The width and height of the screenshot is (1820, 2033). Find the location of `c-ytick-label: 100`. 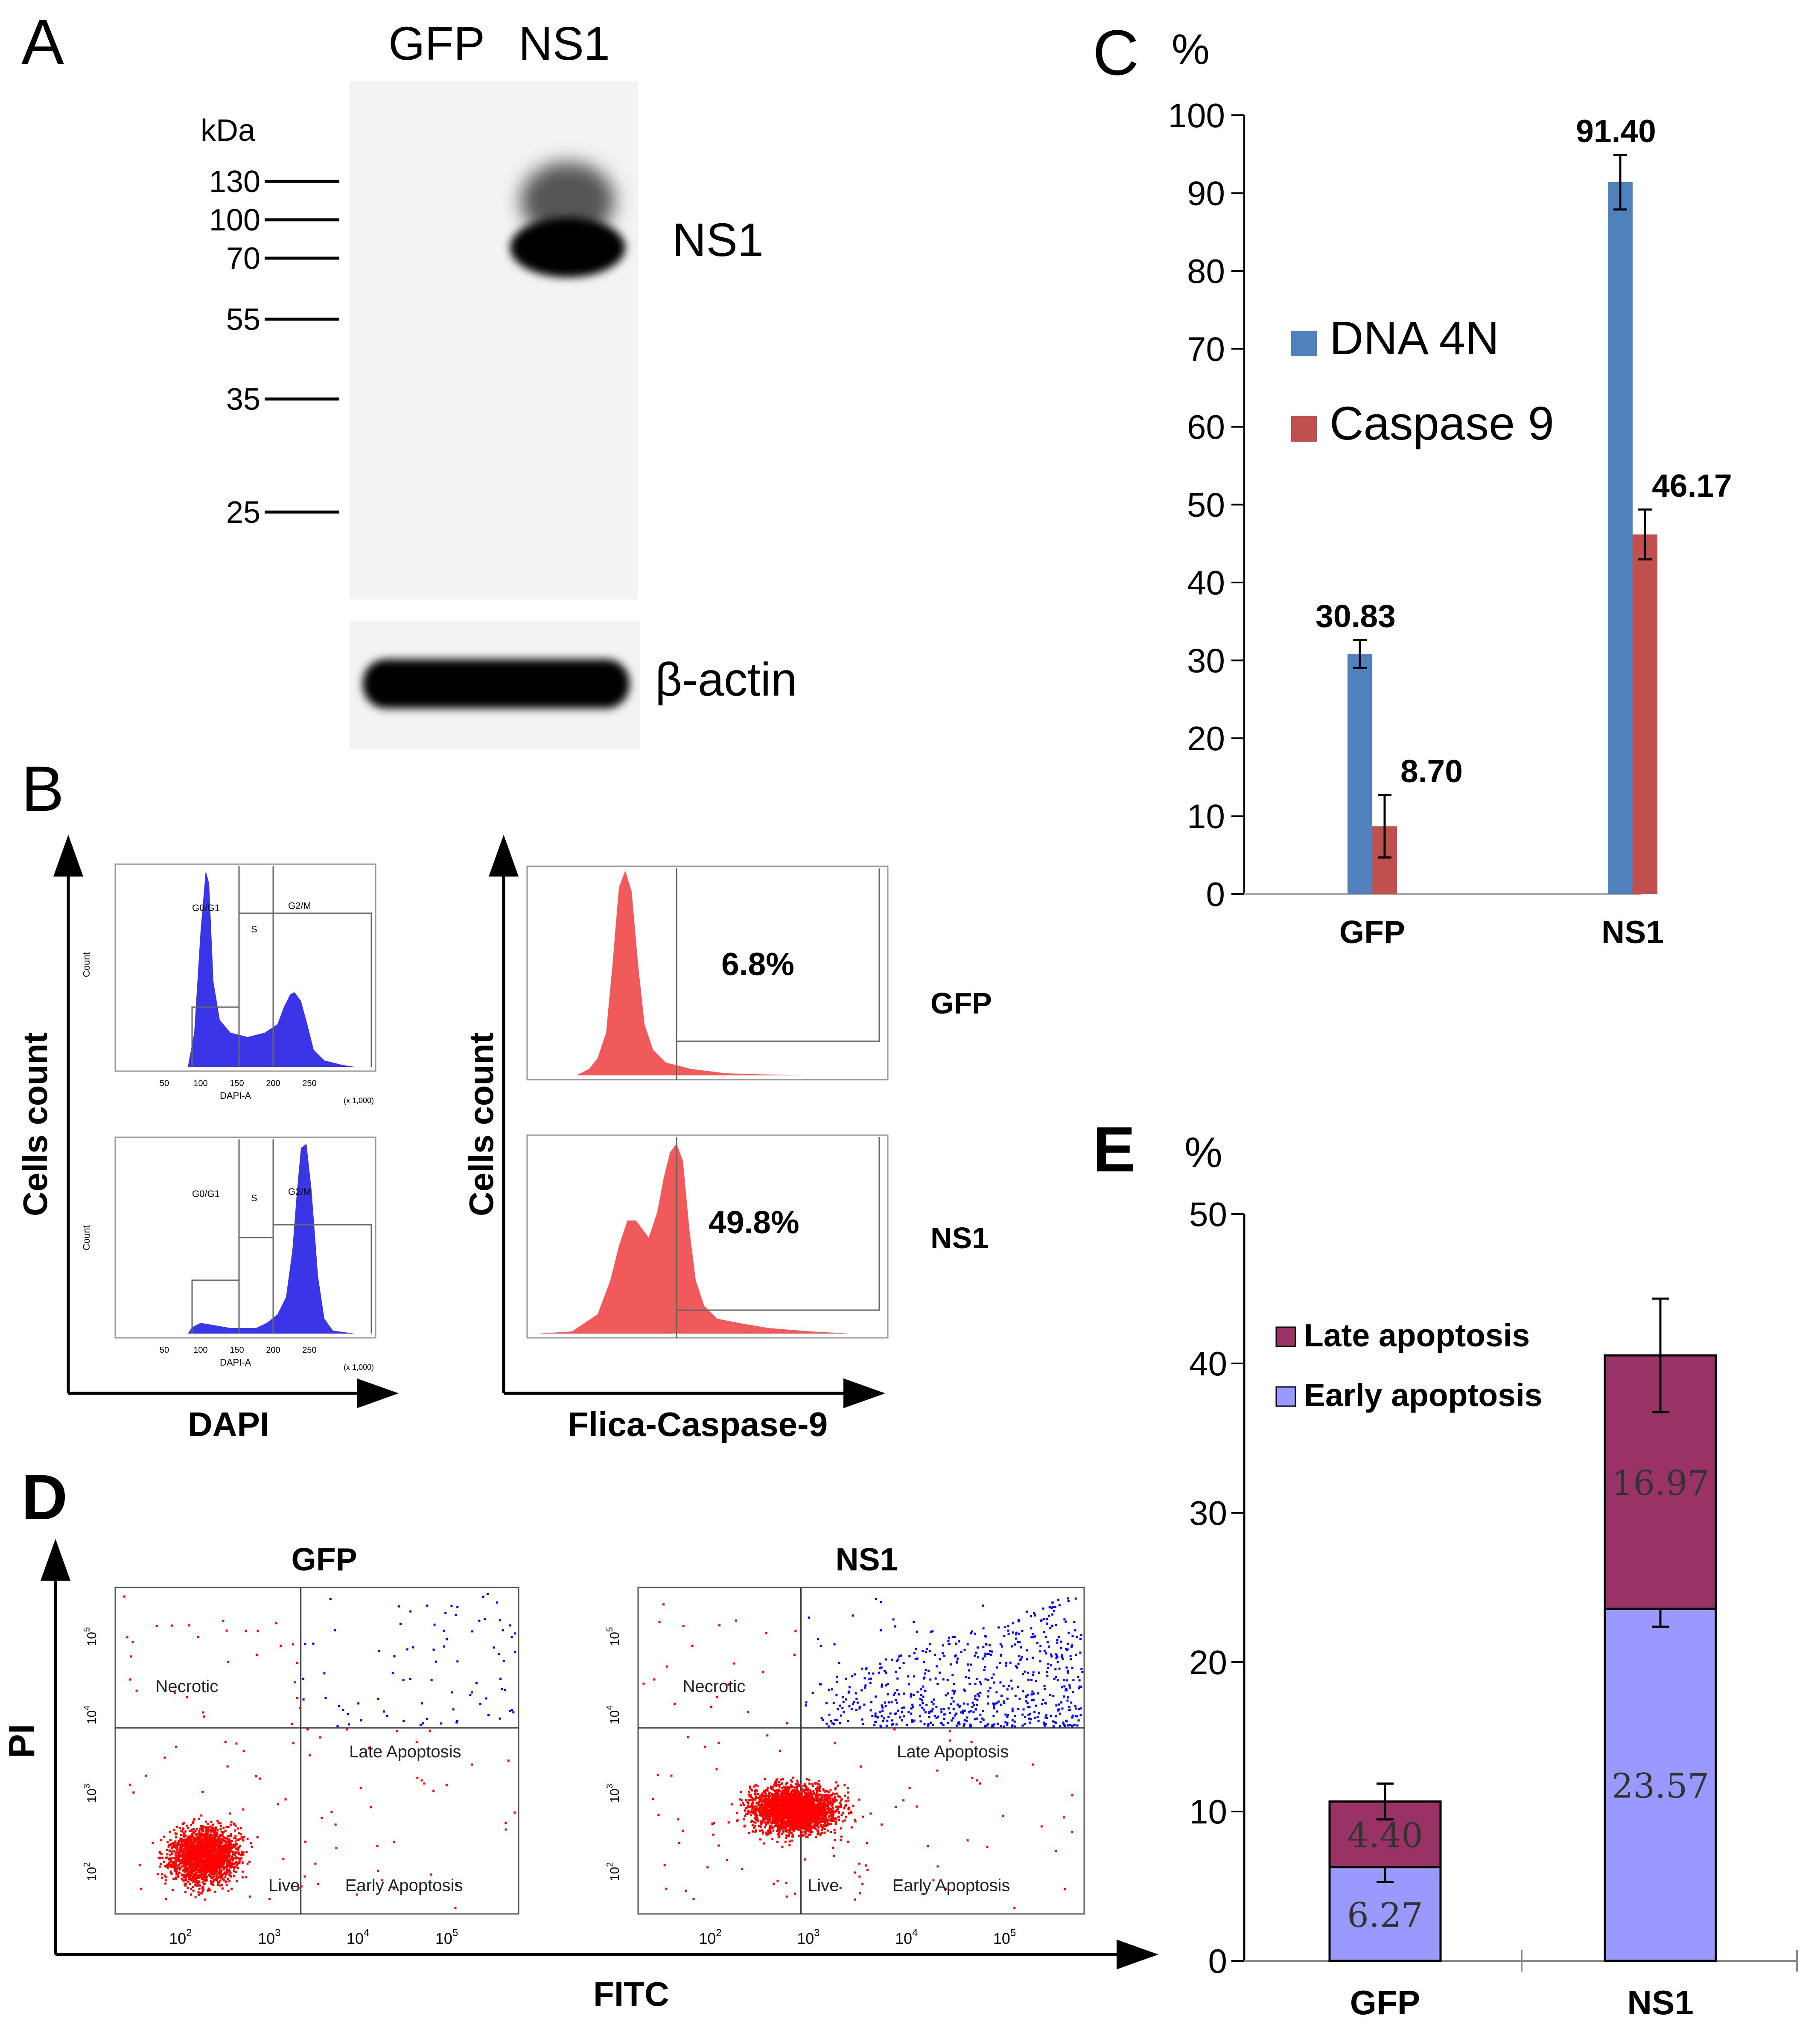

c-ytick-label: 100 is located at coordinates (1196, 115).